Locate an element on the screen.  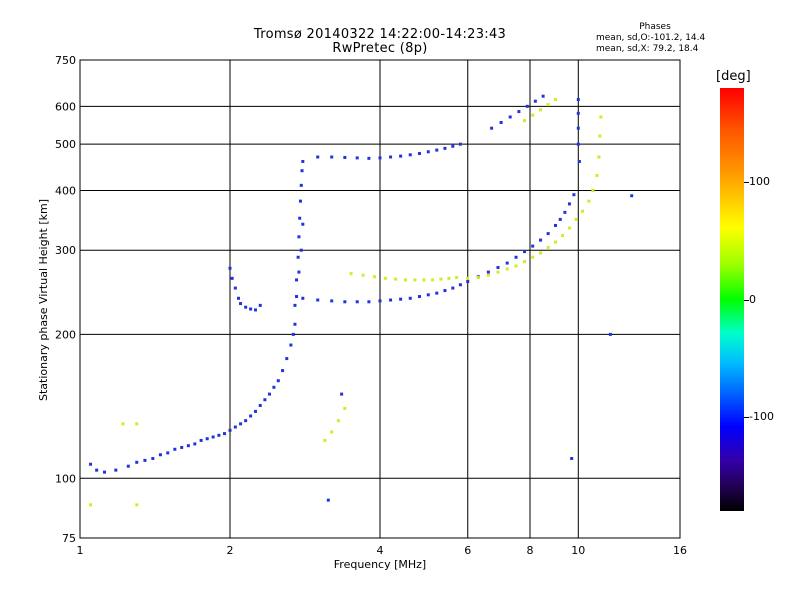
y-tick-label: 500 is located at coordinates (65, 144).